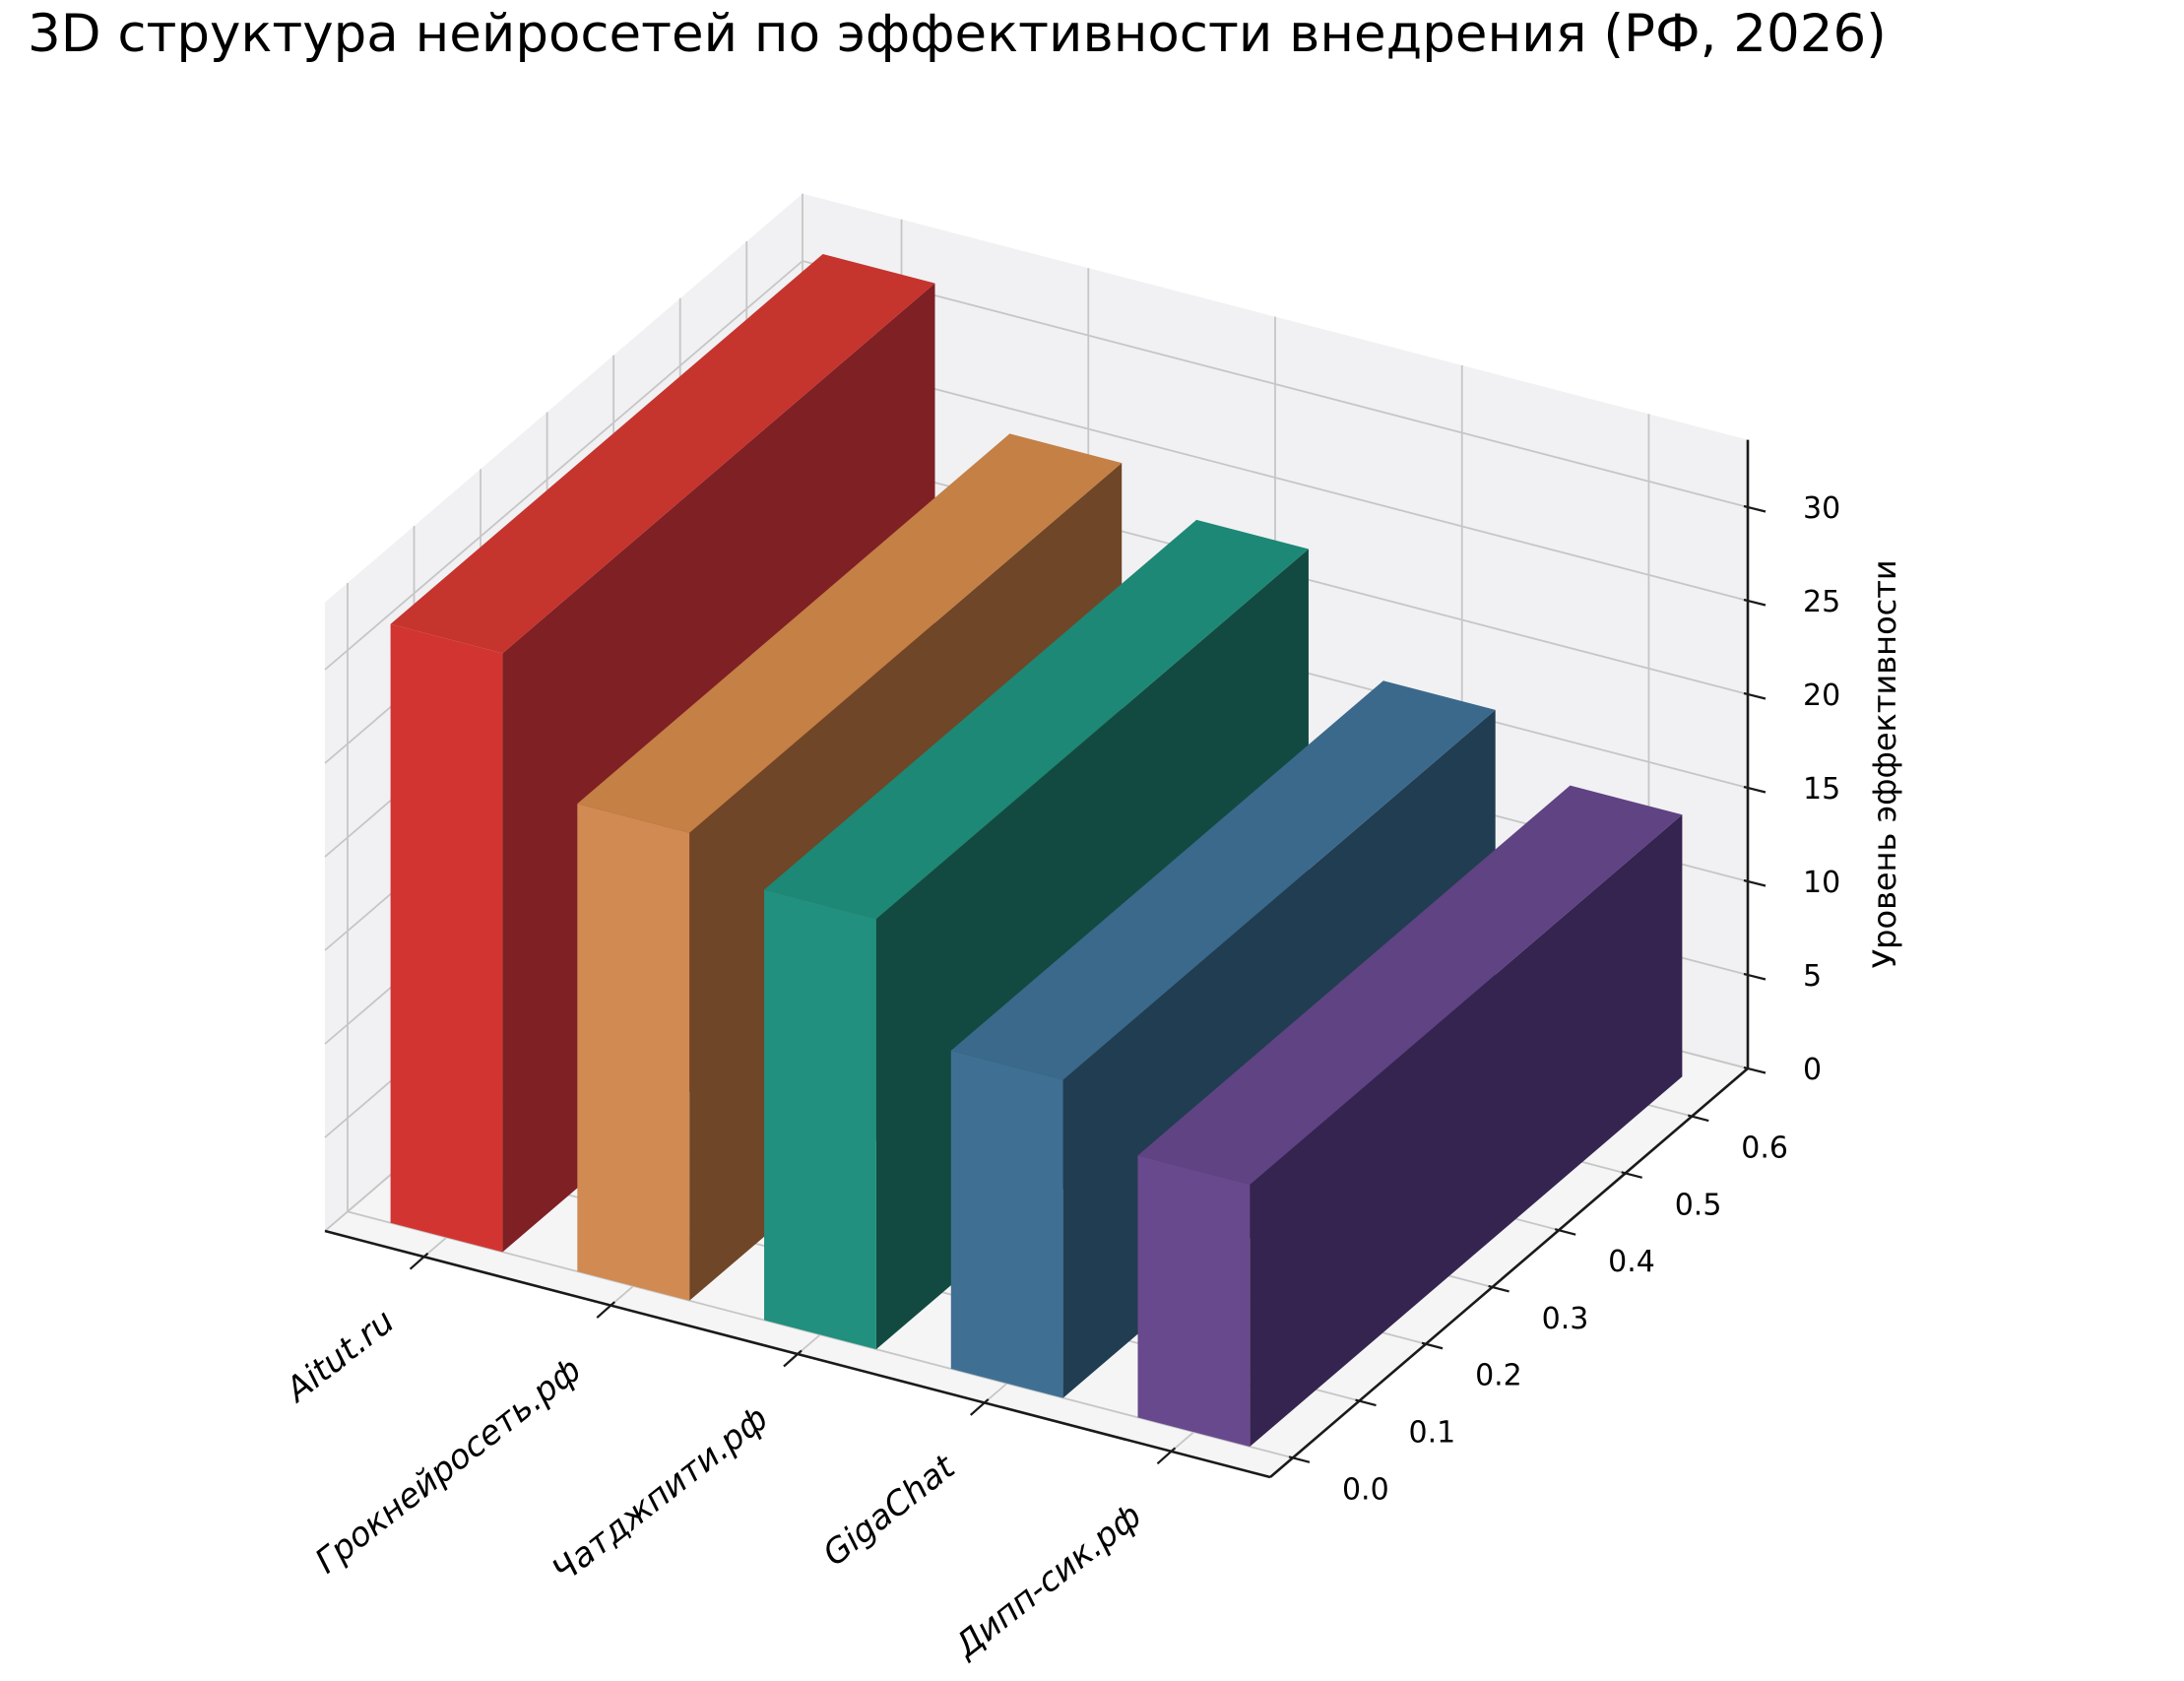  What do you see at coordinates (446, 938) in the screenshot?
I see `bar-front-Aitut.ru` at bounding box center [446, 938].